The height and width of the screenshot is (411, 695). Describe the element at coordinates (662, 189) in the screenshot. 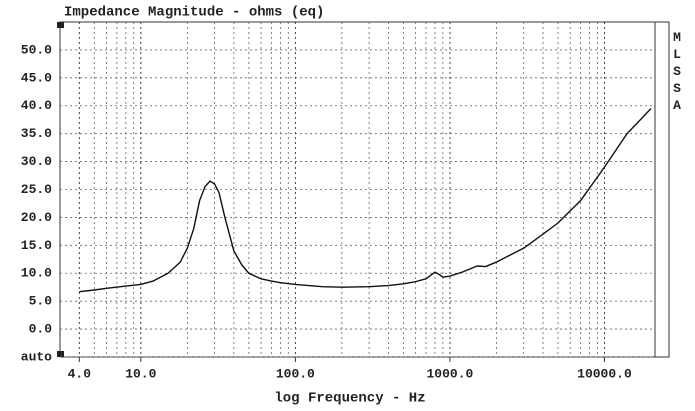

I see `side-frame` at that location.